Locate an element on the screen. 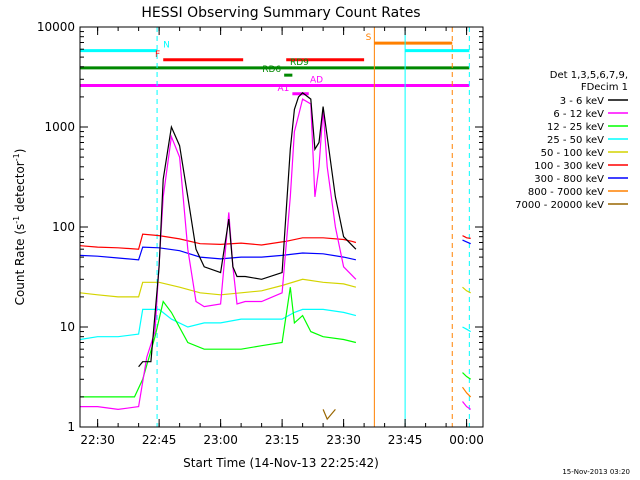  legend-label: 300 - 800 keV is located at coordinates (569, 179).